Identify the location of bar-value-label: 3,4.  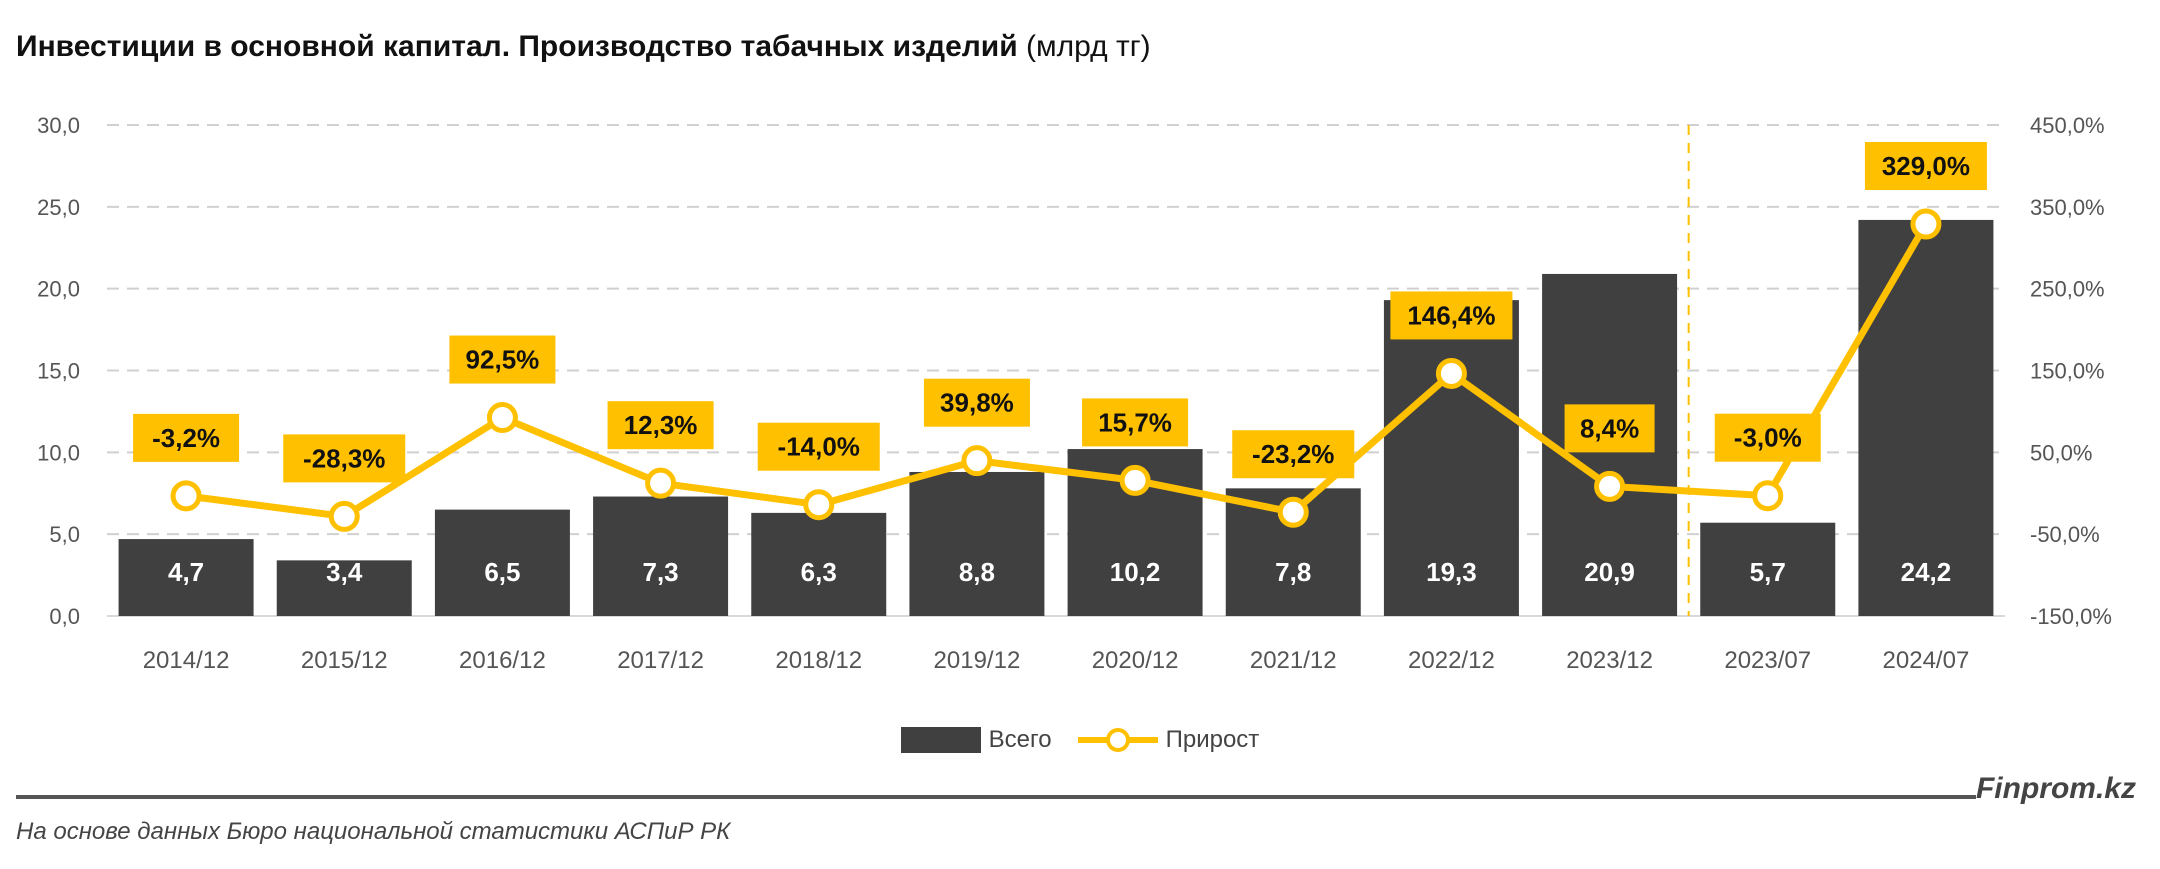
(344, 572).